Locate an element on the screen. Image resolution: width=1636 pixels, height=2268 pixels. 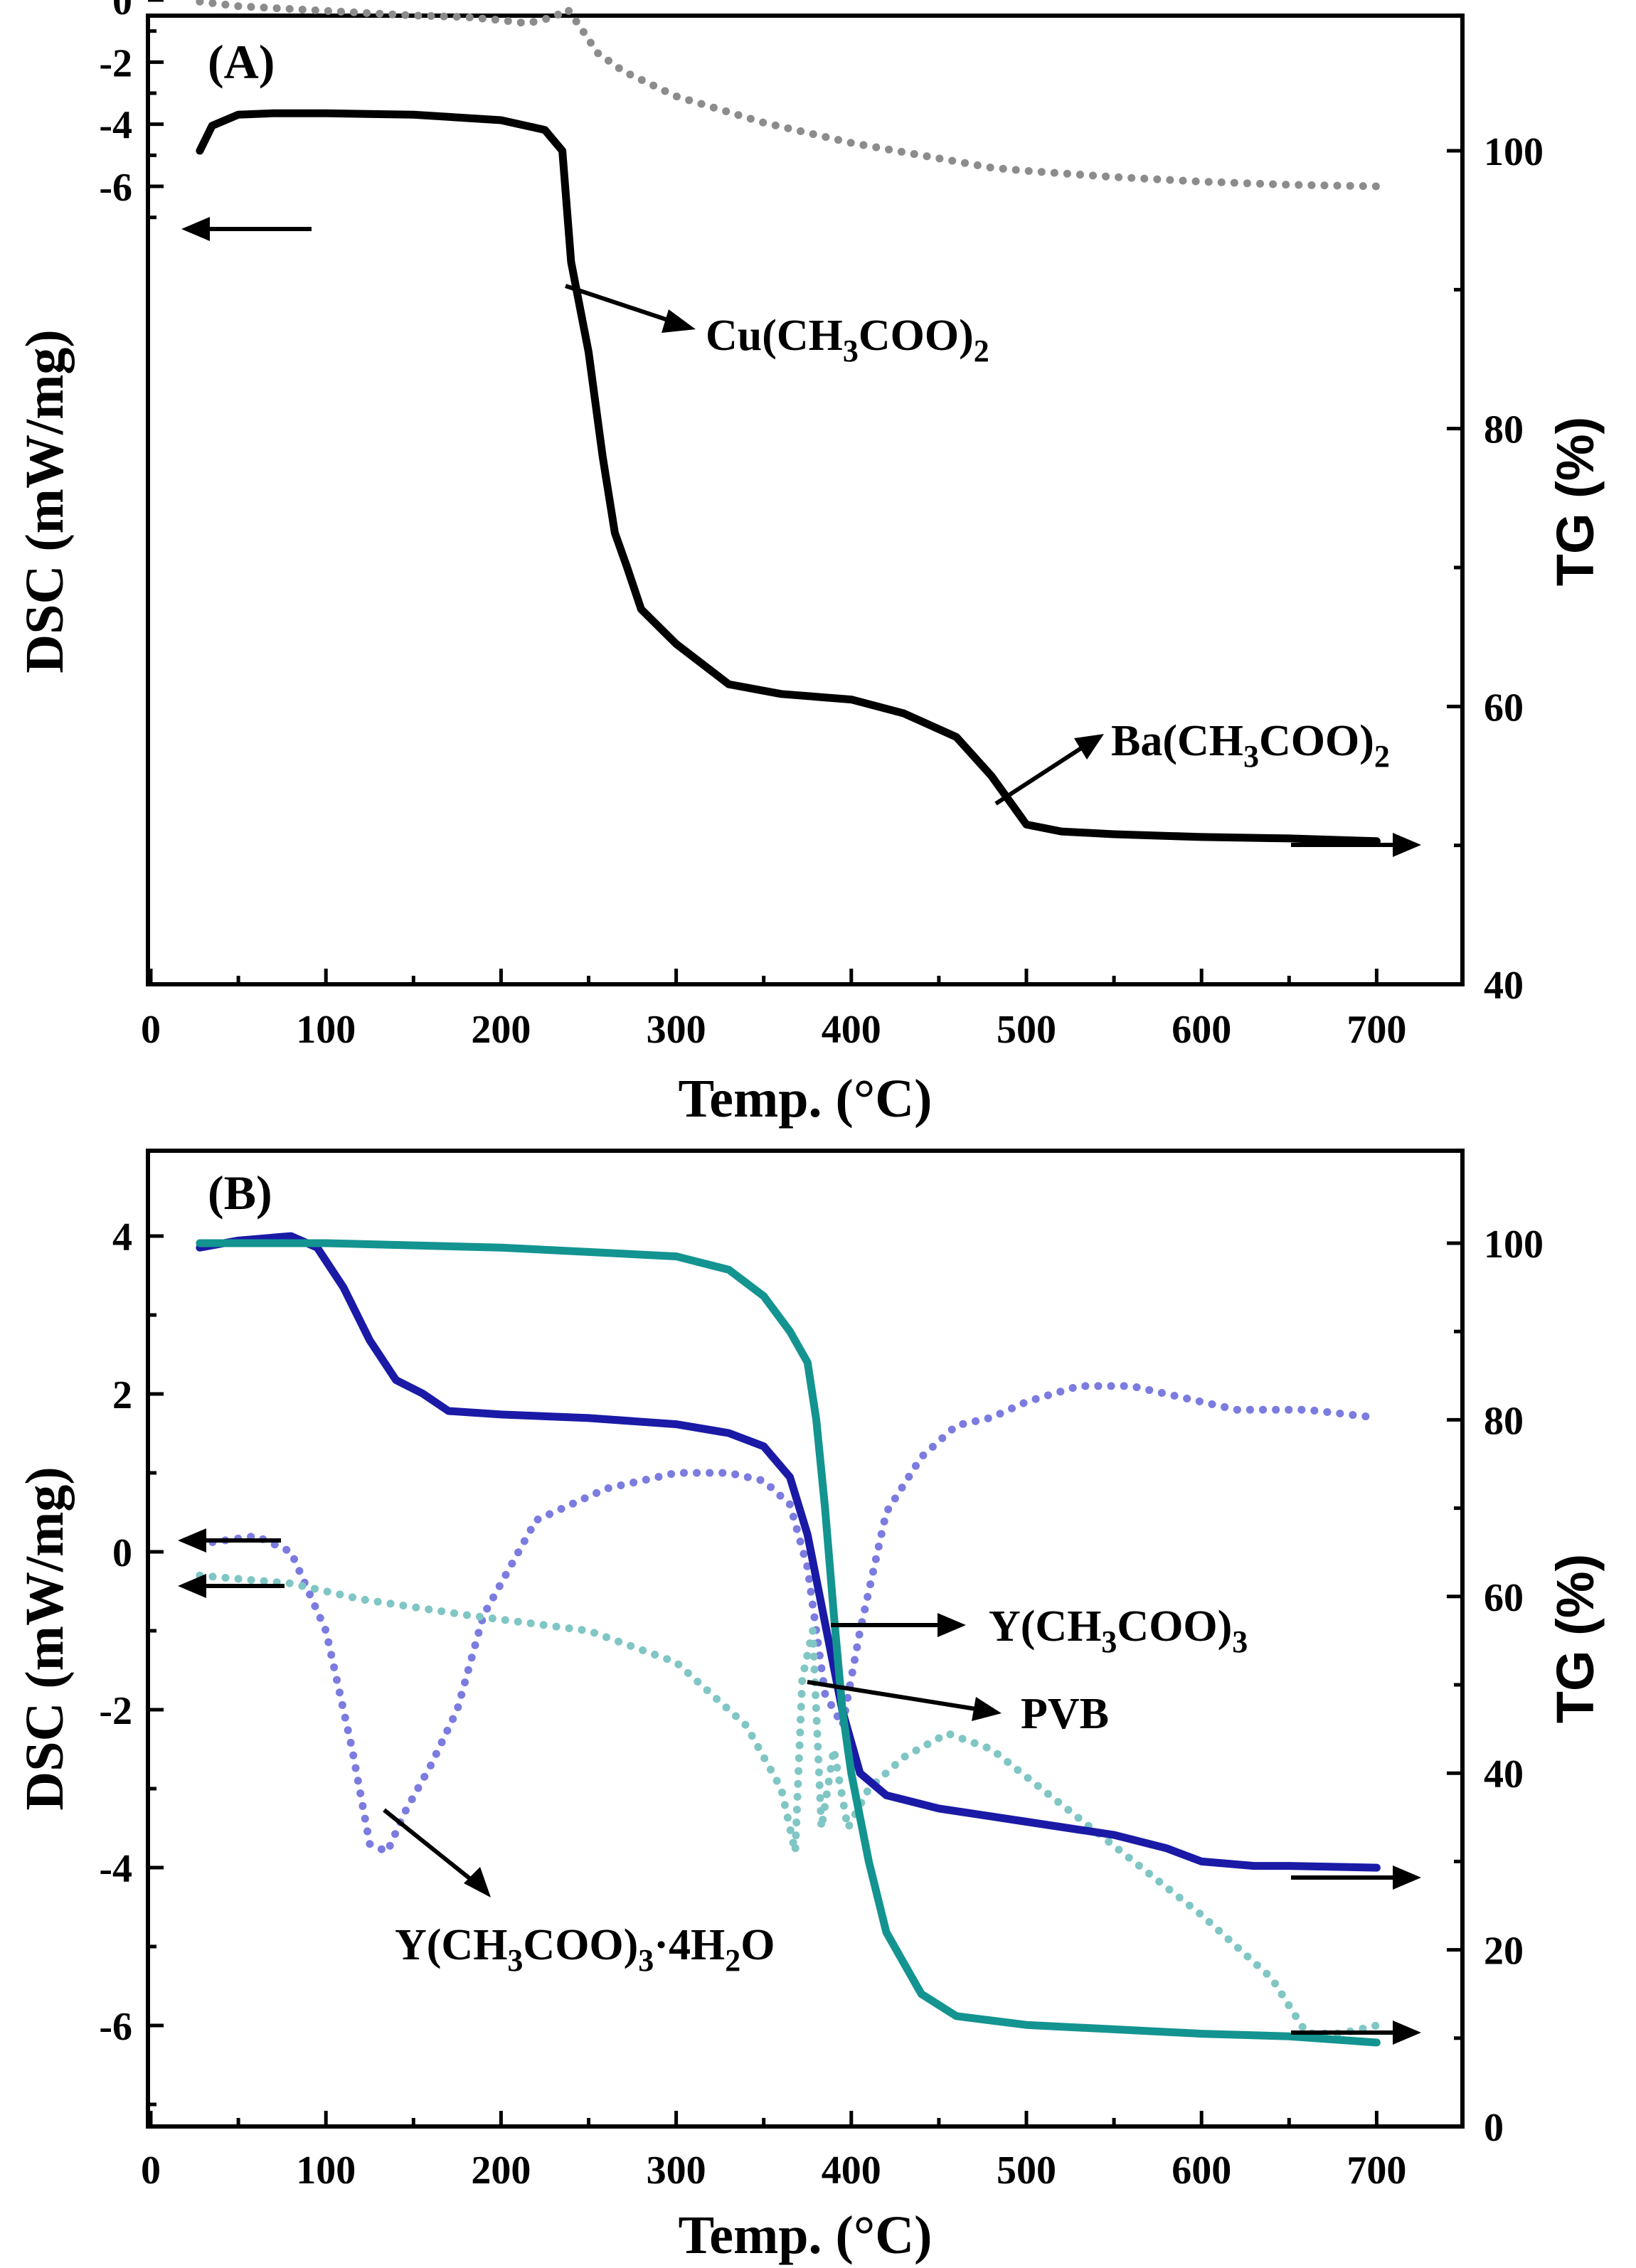
panel-a-cu-acetate-label: Cu(CH3COO)2 is located at coordinates (847, 340).